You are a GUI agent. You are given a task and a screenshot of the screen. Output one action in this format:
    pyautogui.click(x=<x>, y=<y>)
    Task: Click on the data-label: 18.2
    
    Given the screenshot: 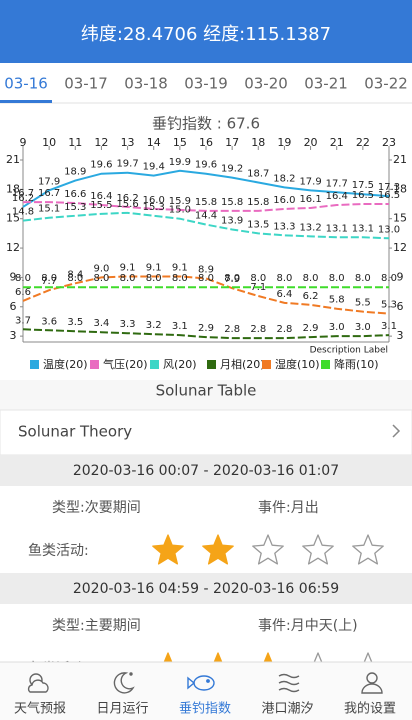 What is the action you would take?
    pyautogui.click(x=284, y=178)
    